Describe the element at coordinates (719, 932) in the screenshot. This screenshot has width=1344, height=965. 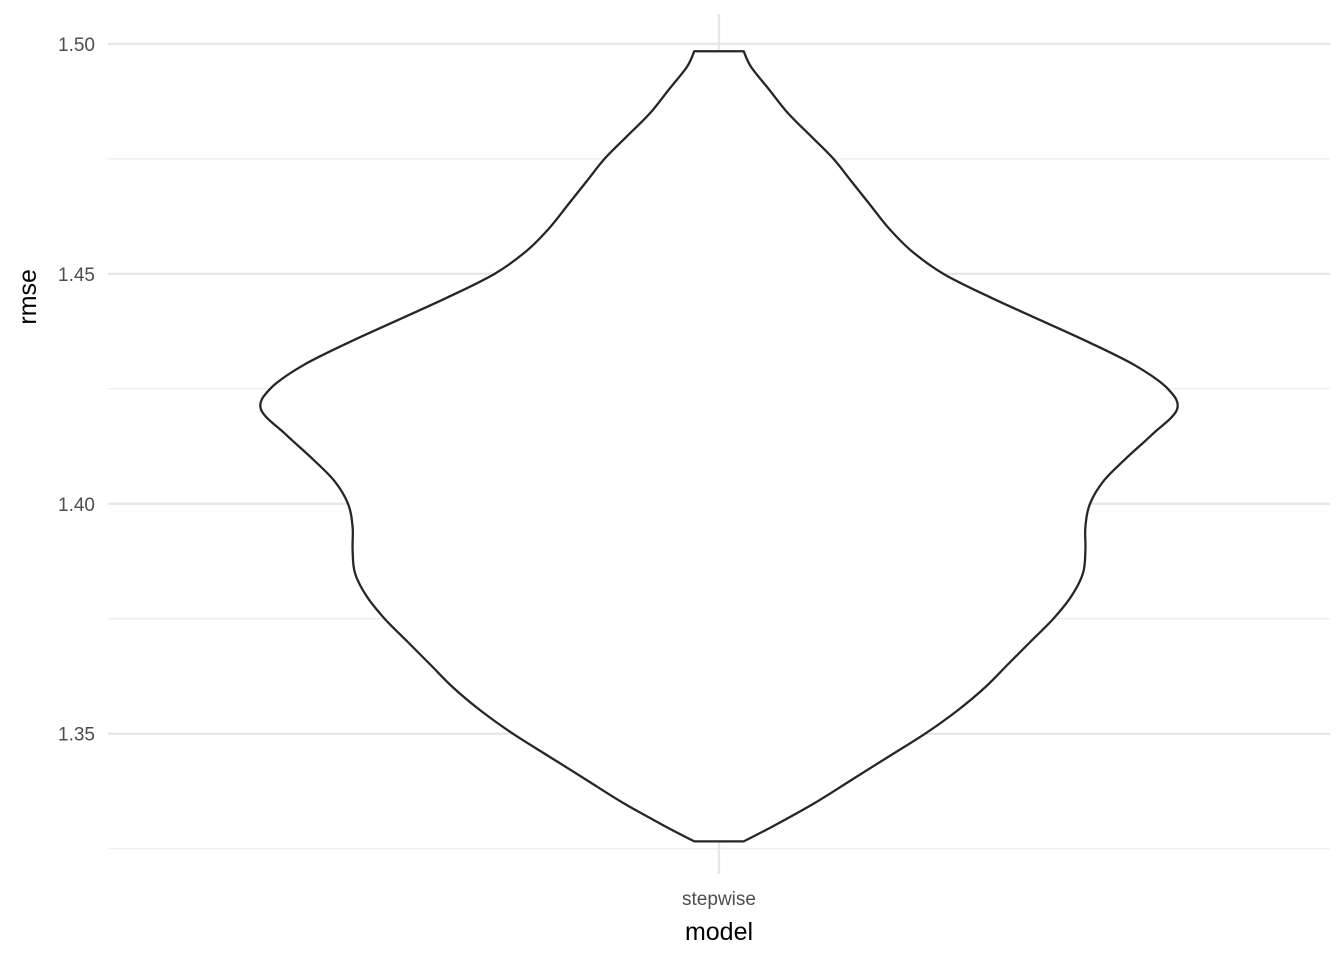
I see `x-axis-title: model` at that location.